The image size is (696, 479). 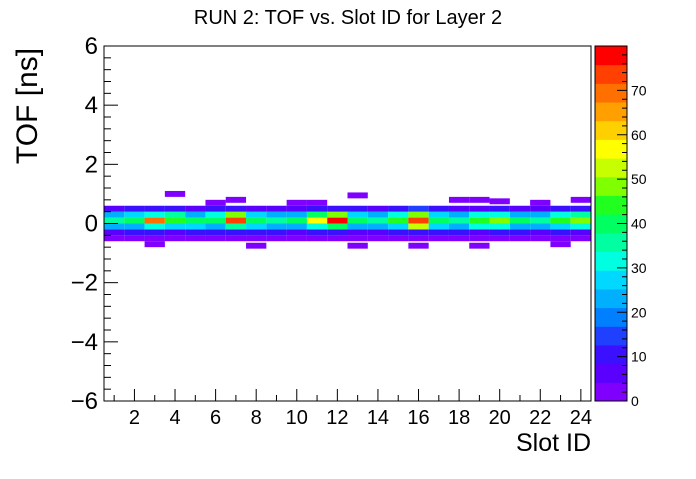 I want to click on x-tick-label: 6, so click(x=215, y=418).